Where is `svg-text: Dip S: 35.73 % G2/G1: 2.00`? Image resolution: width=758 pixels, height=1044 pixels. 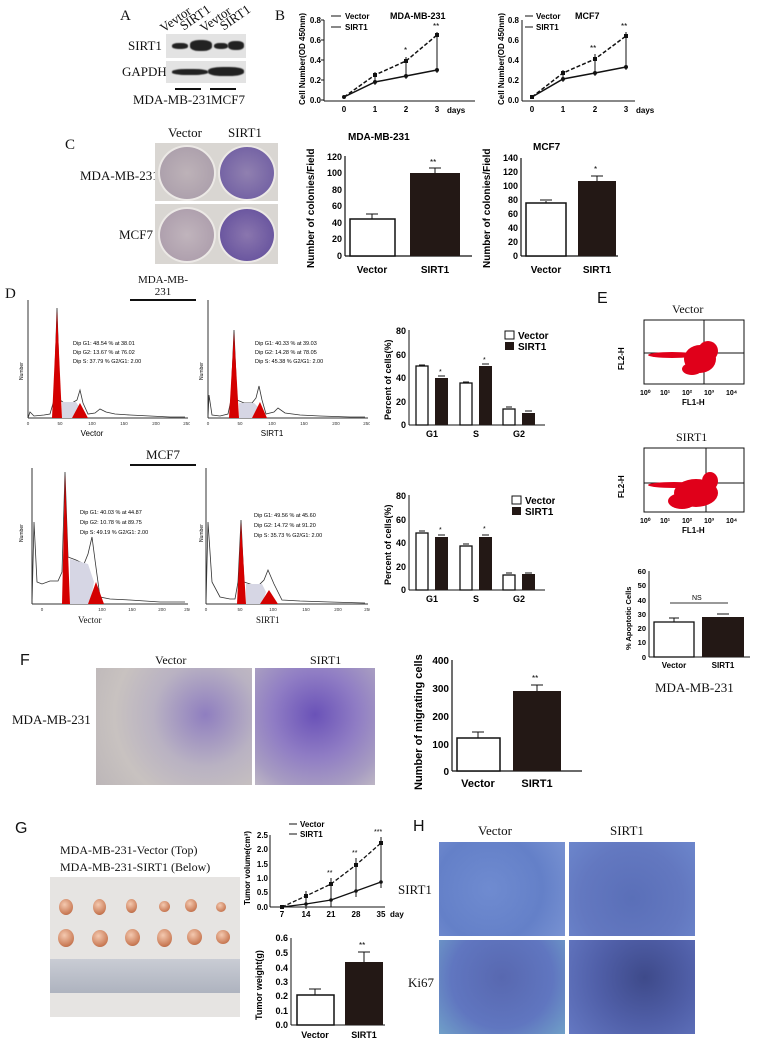
svg-text: Dip S: 35.73 % G2/G1: 2.00 is located at coordinates (288, 536).